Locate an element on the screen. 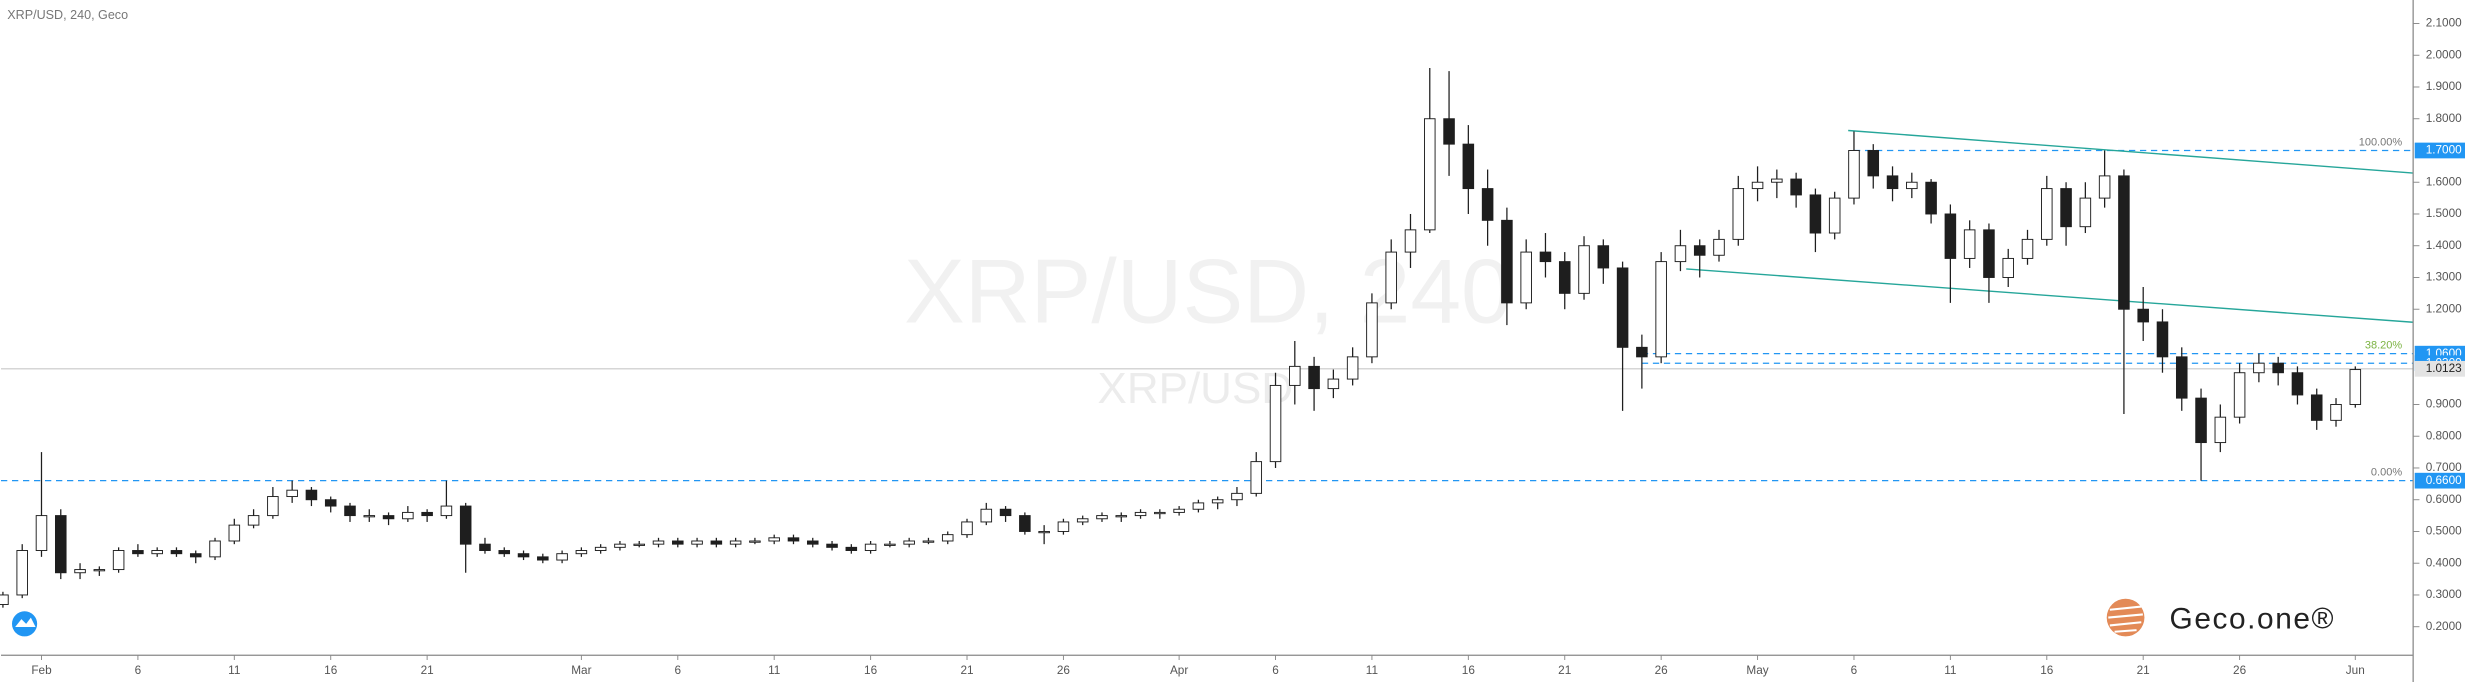  fib-label: 100.00% is located at coordinates (2381, 143).